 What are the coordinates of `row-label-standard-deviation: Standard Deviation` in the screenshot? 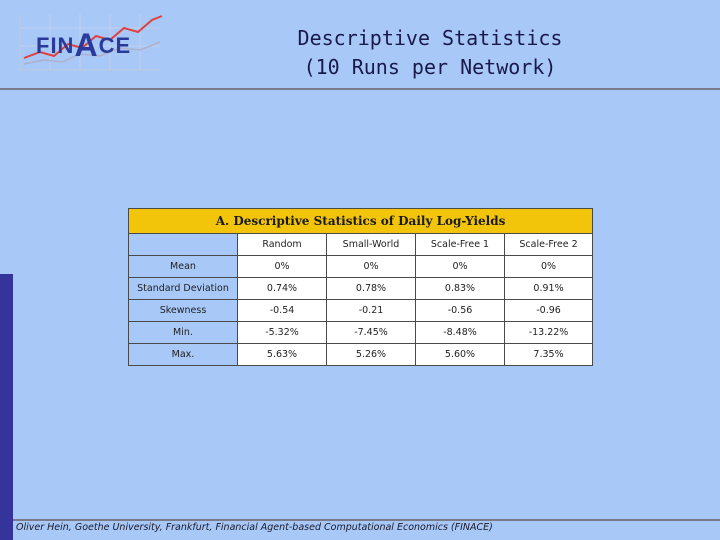 It's located at (183, 288).